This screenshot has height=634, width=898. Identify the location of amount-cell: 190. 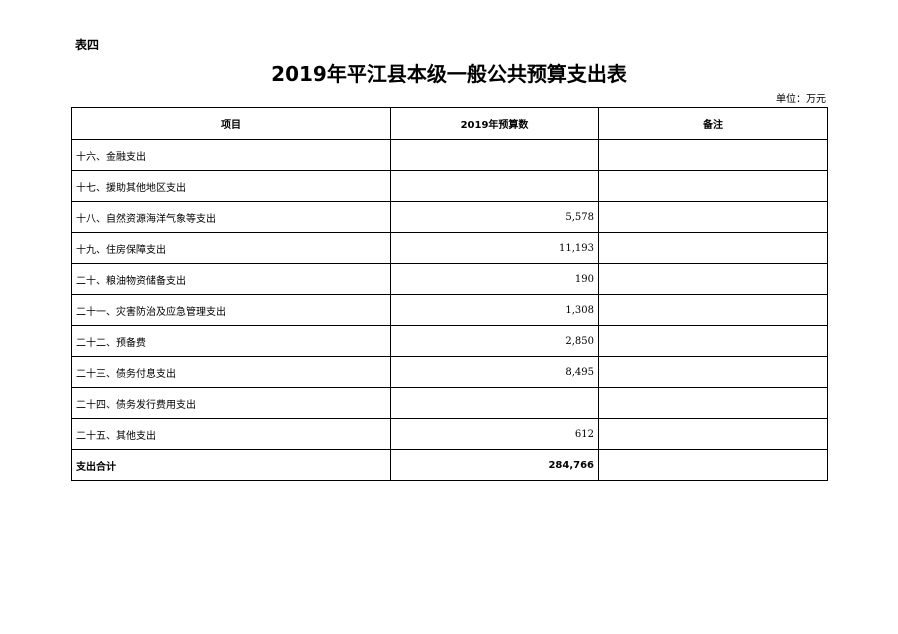
(494, 279).